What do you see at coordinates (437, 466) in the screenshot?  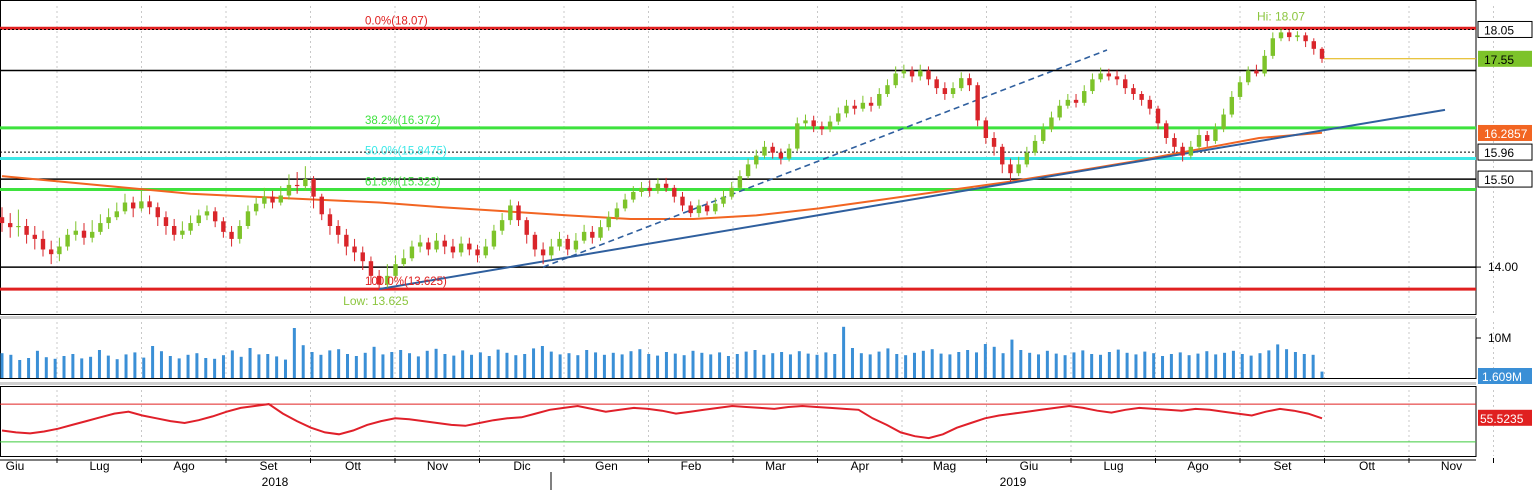 I see `month-label: Nov` at bounding box center [437, 466].